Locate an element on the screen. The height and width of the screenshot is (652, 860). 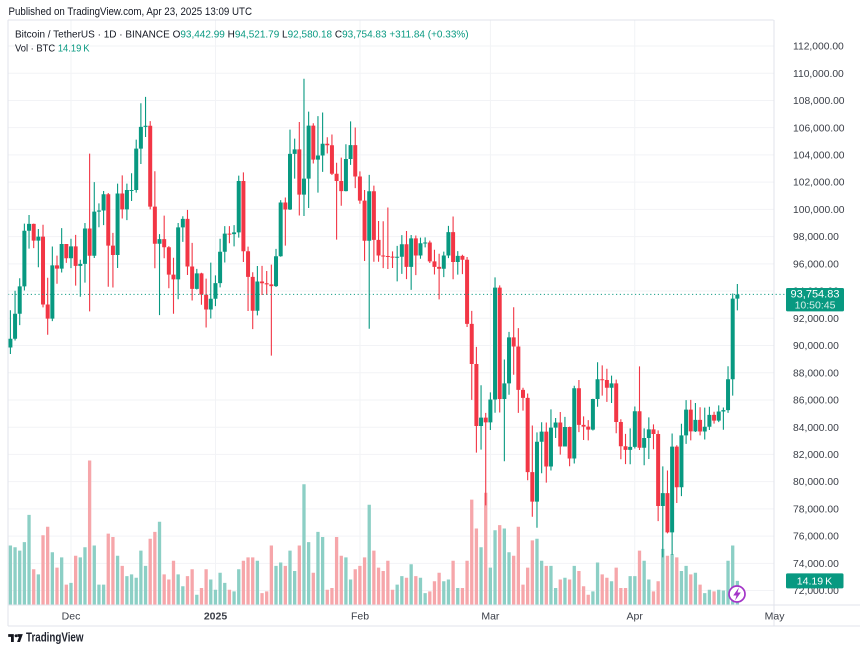
svg-text: Apr is located at coordinates (635, 617).